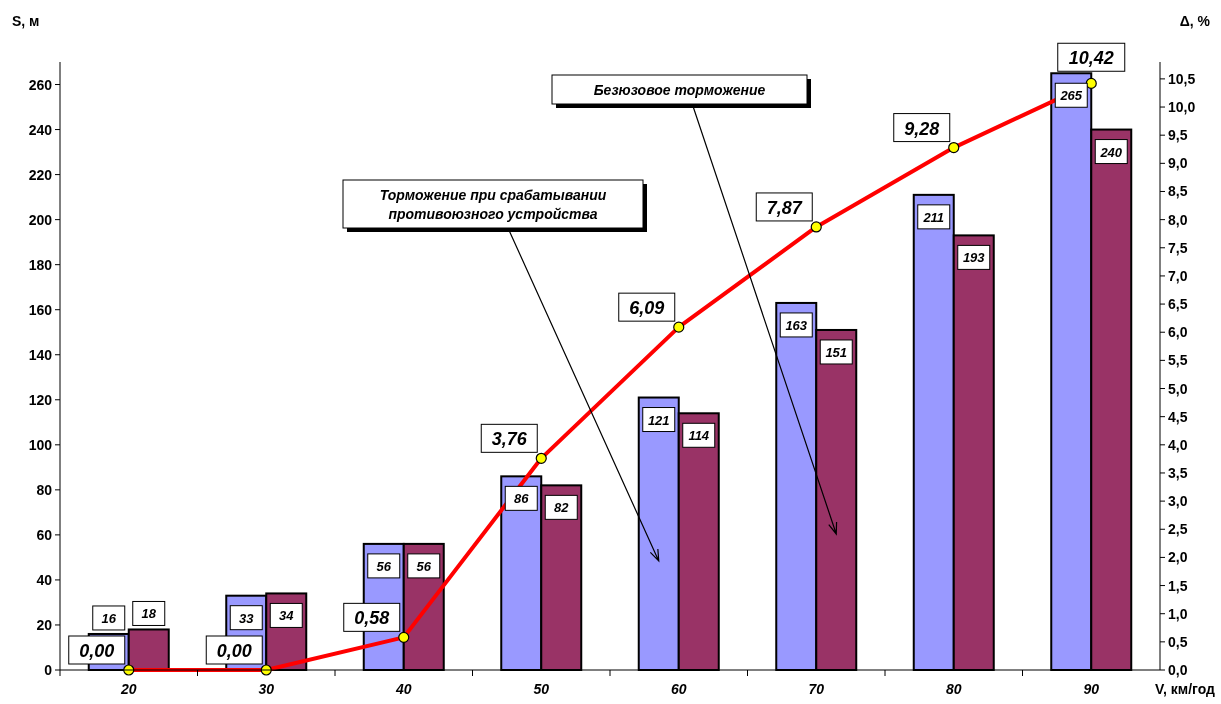 The image size is (1221, 704). I want to click on y2-tick-label: 10,0, so click(1182, 107).